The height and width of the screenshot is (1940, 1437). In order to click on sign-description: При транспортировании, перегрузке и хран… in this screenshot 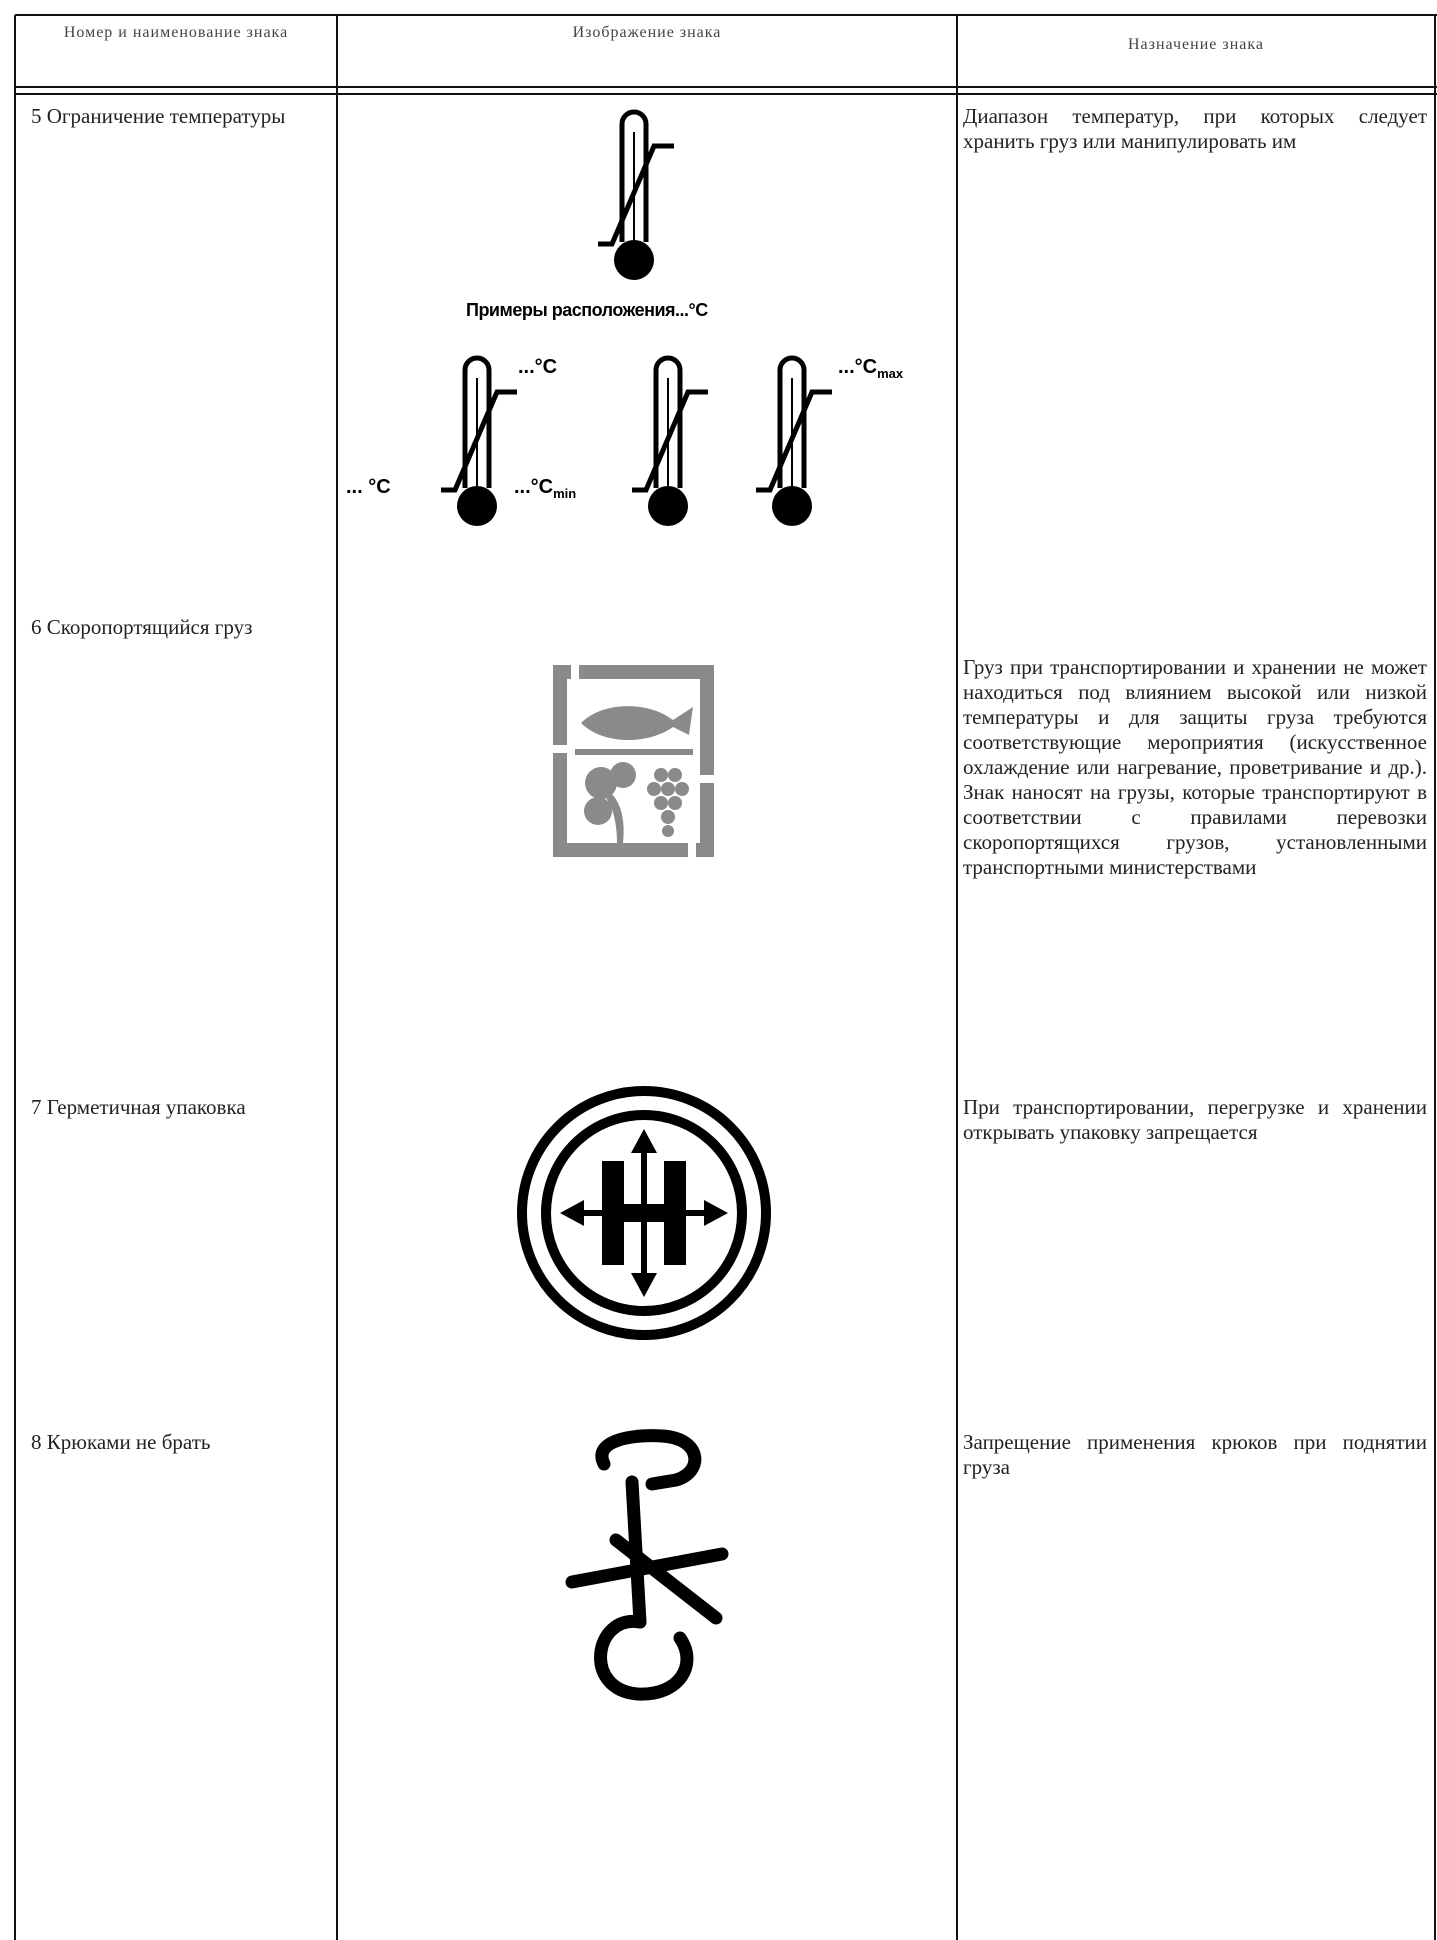, I will do `click(1195, 1119)`.